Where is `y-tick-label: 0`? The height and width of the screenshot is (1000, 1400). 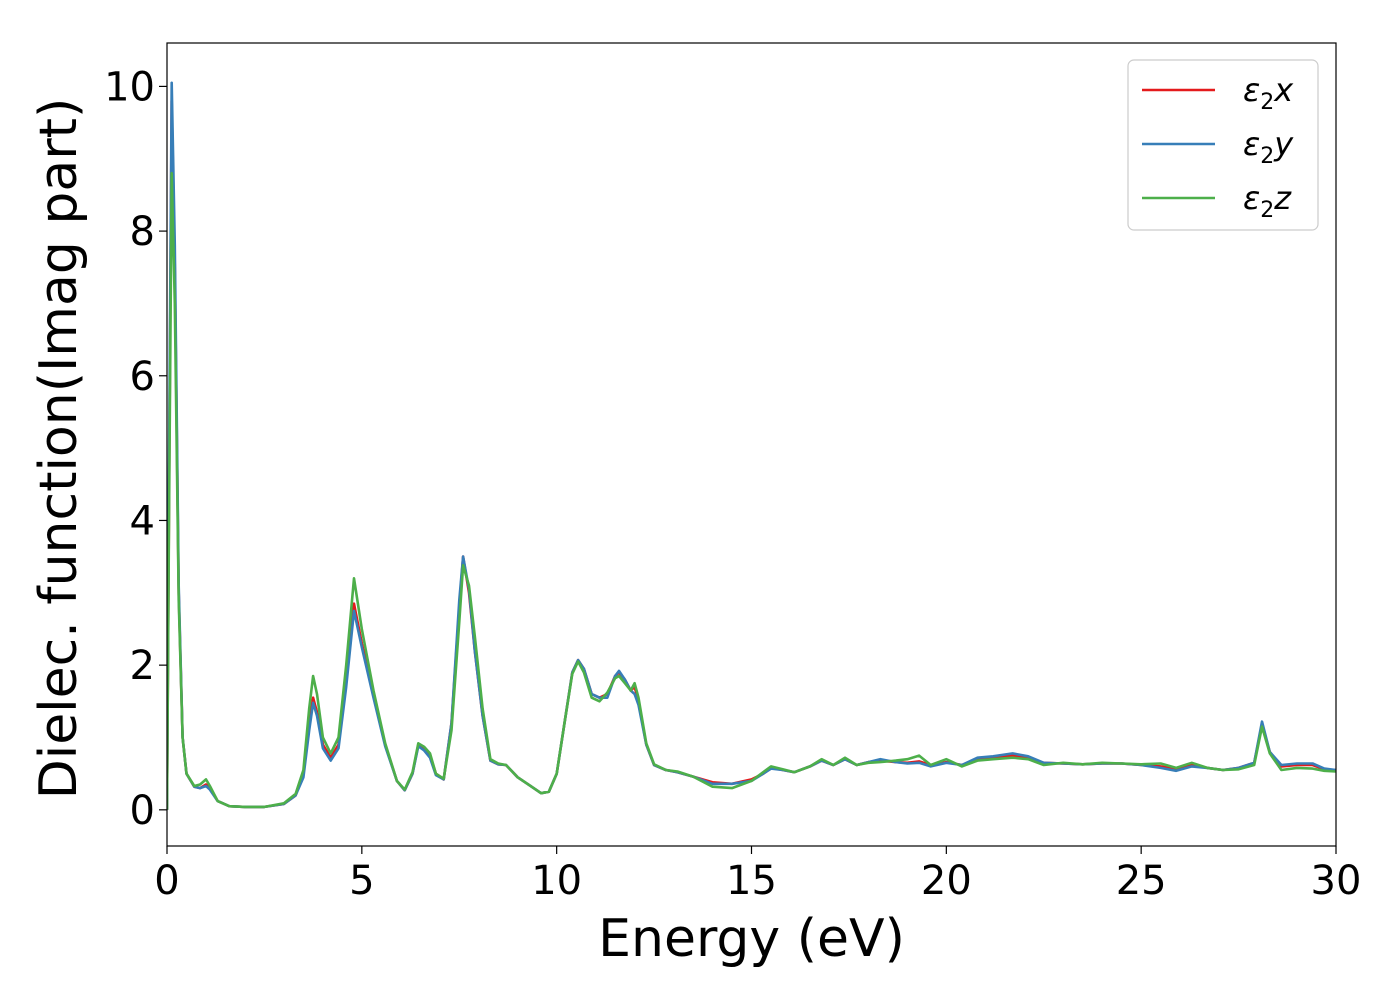
y-tick-label: 0 is located at coordinates (142, 811).